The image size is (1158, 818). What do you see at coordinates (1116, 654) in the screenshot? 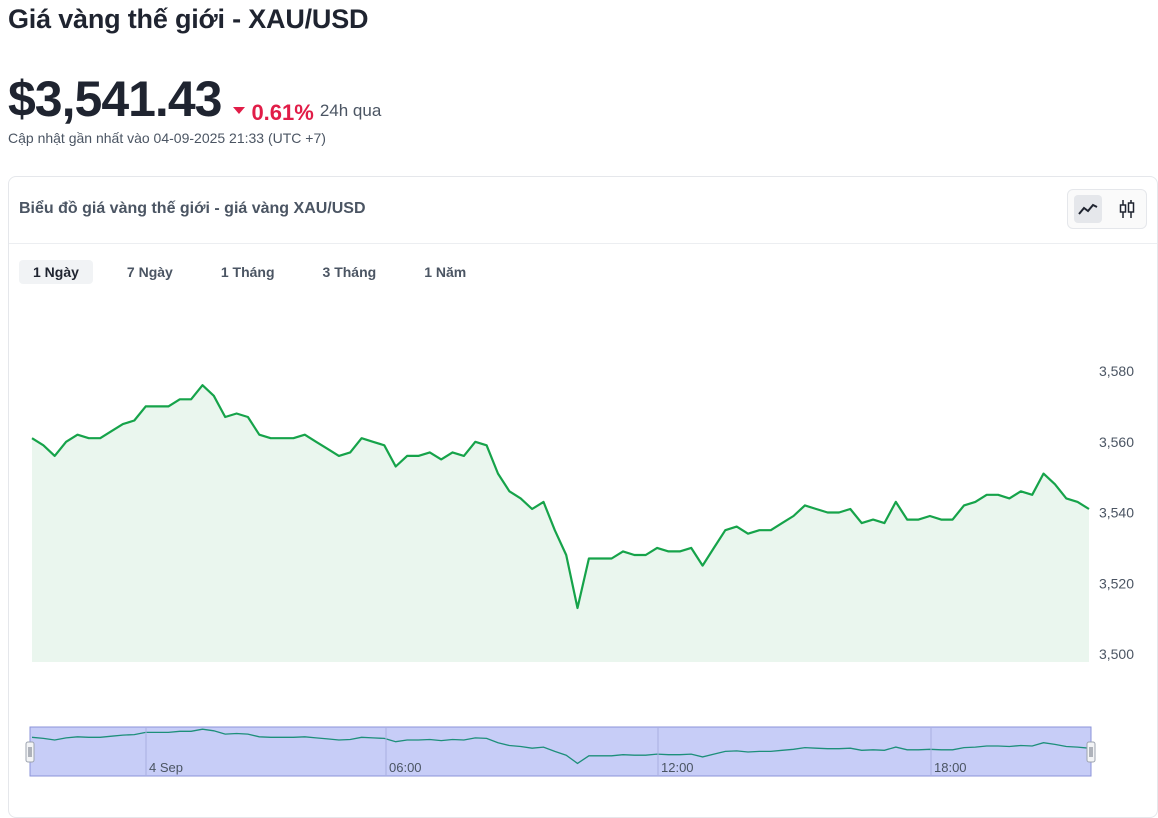
I see `y-tick-label: 3,500` at bounding box center [1116, 654].